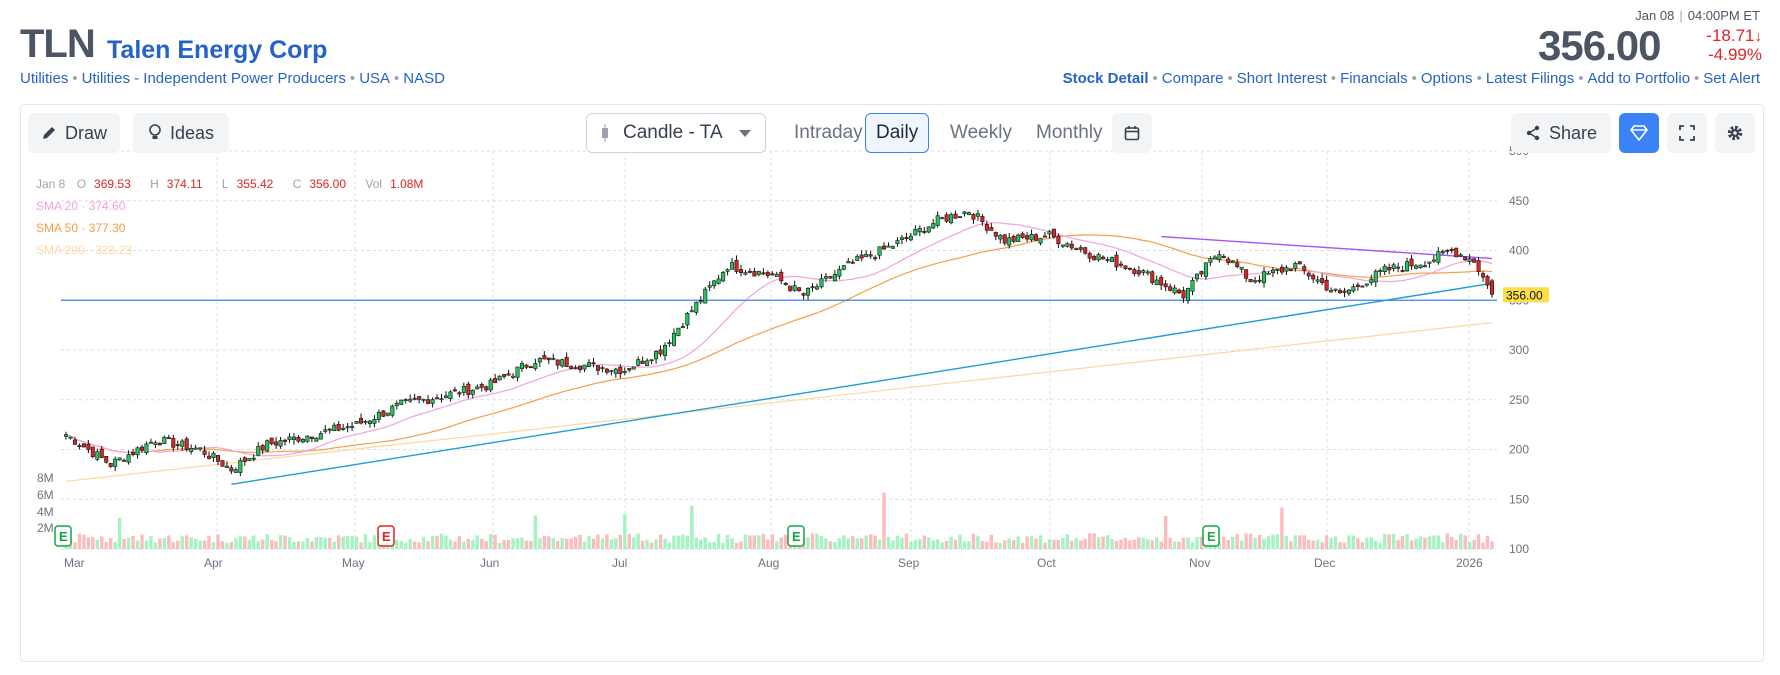  What do you see at coordinates (45, 528) in the screenshot?
I see `volume-tick-label: 2M` at bounding box center [45, 528].